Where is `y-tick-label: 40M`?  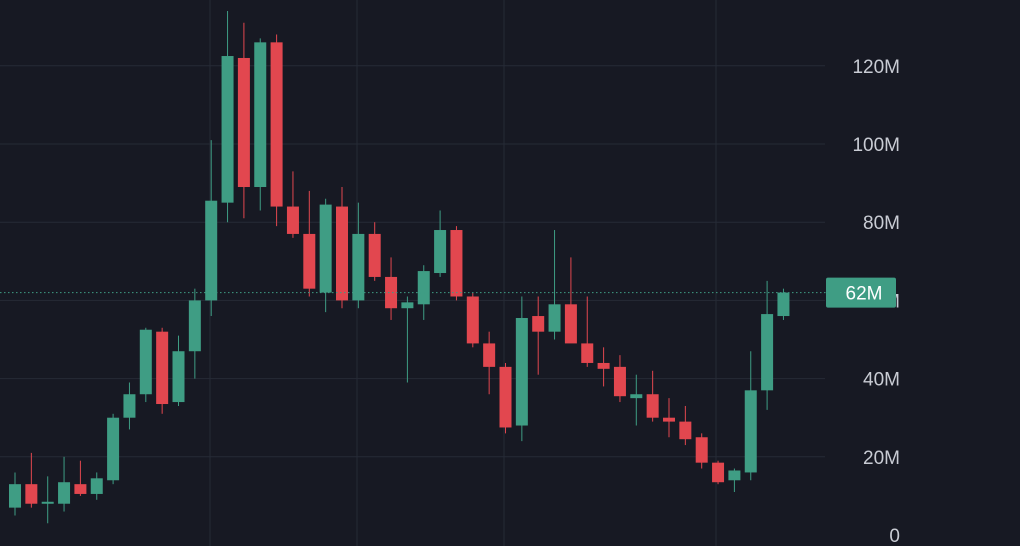
y-tick-label: 40M is located at coordinates (881, 380).